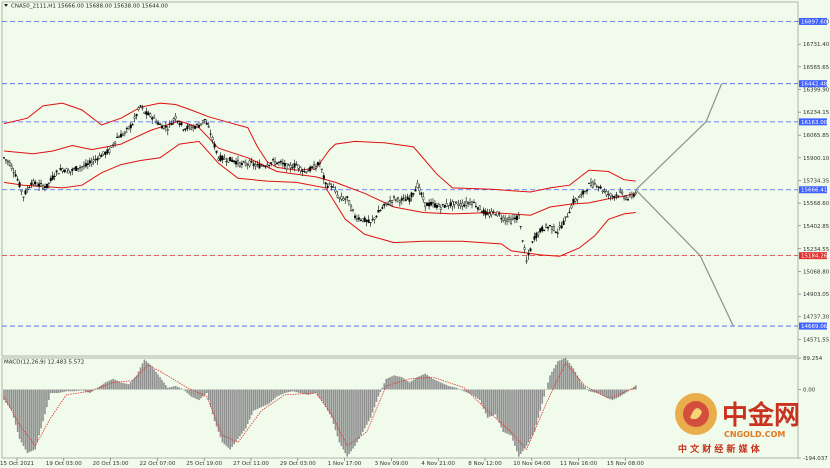 The image size is (830, 468). What do you see at coordinates (485, 464) in the screenshot?
I see `x-tick-label-10: 8 Nov 12:00` at bounding box center [485, 464].